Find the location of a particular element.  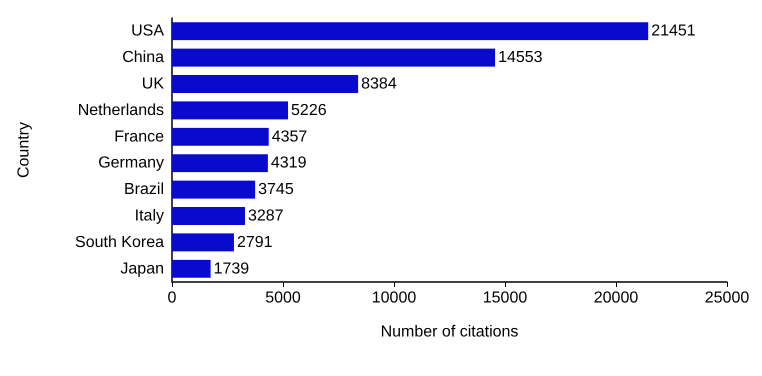

y-tick-label: USA is located at coordinates (147, 31).